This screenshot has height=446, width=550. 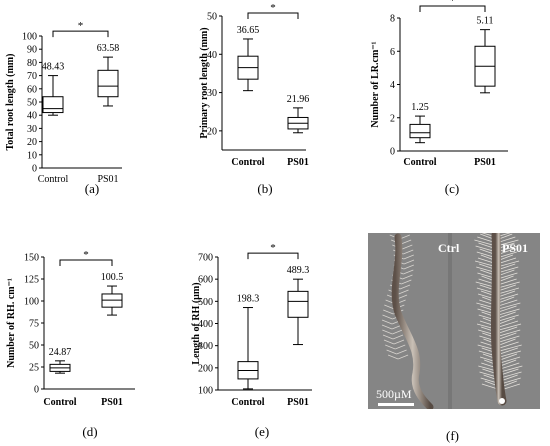 What do you see at coordinates (60, 352) in the screenshot?
I see `mean-label: 24.87` at bounding box center [60, 352].